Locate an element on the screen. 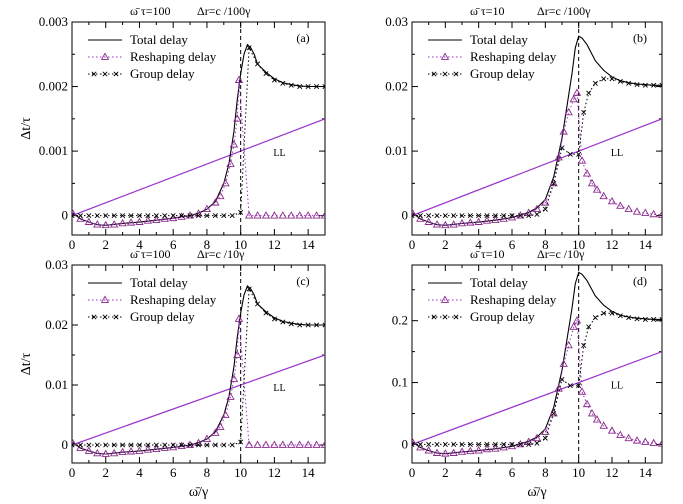  panel-letter-label: (b) is located at coordinates (640, 38).